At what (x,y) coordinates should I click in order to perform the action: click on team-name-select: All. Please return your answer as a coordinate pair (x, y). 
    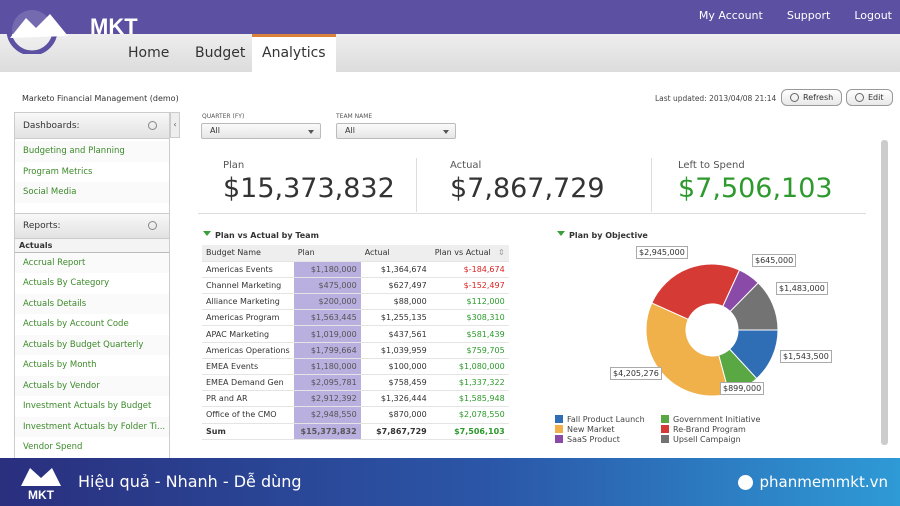
    Looking at the image, I should click on (396, 131).